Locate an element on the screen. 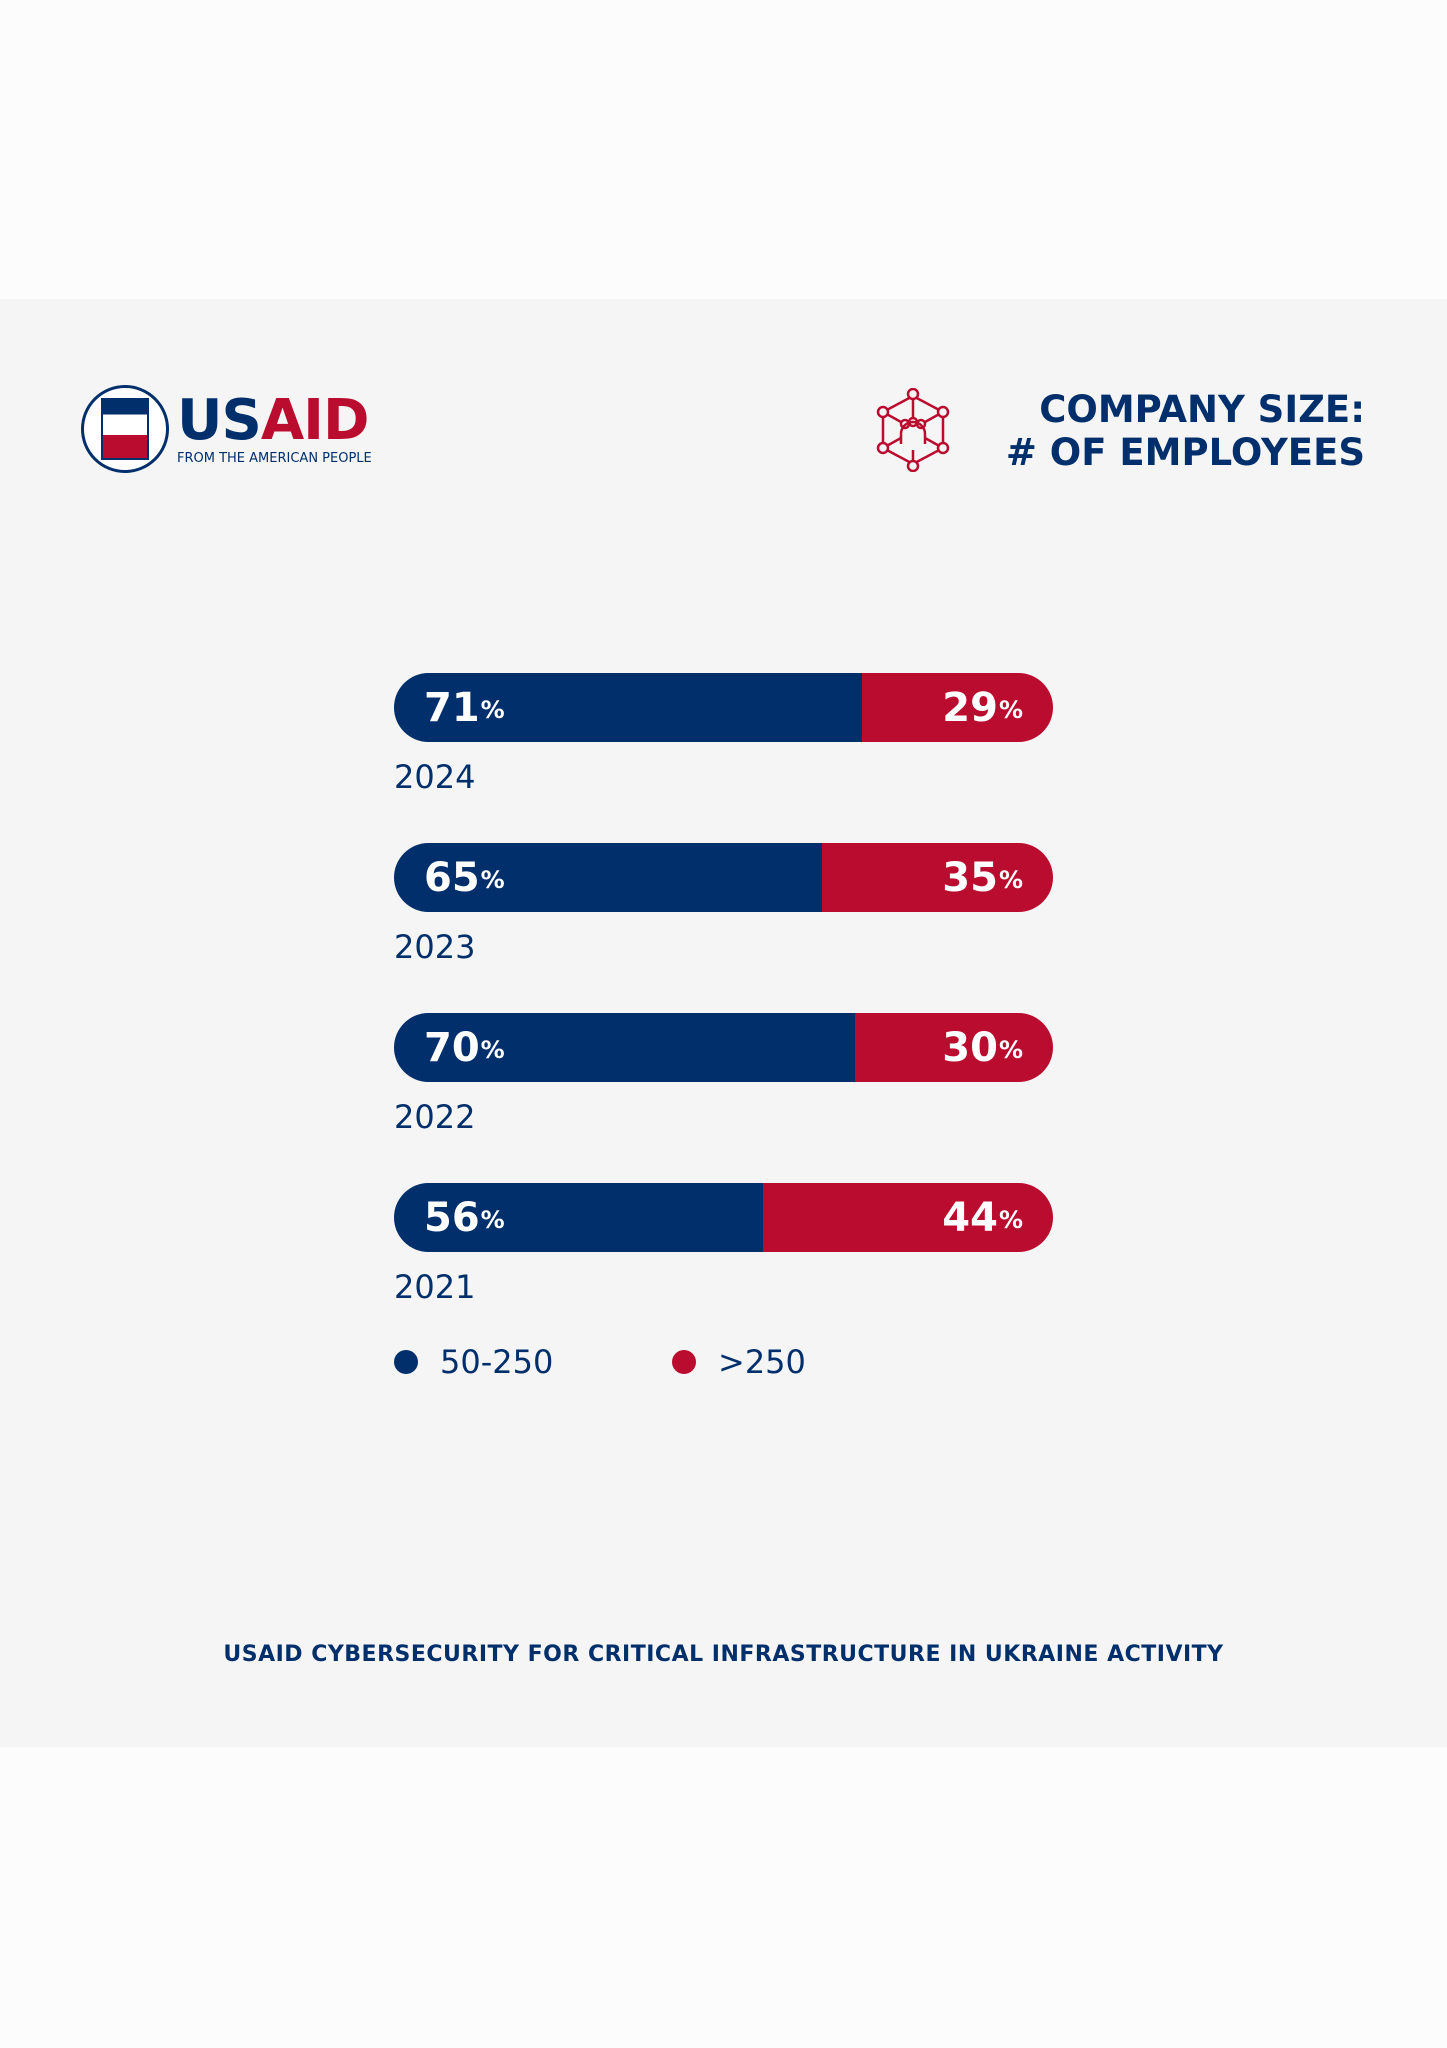 The image size is (1447, 2048). year-label: 2023 is located at coordinates (435, 947).